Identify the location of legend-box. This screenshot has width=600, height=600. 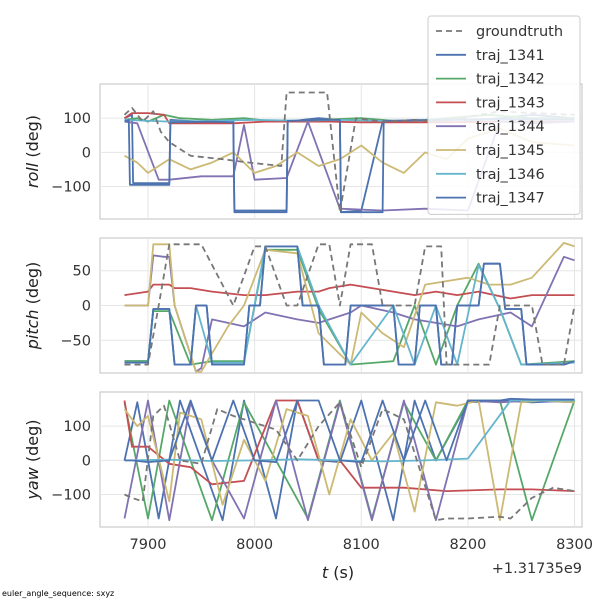
(504, 115).